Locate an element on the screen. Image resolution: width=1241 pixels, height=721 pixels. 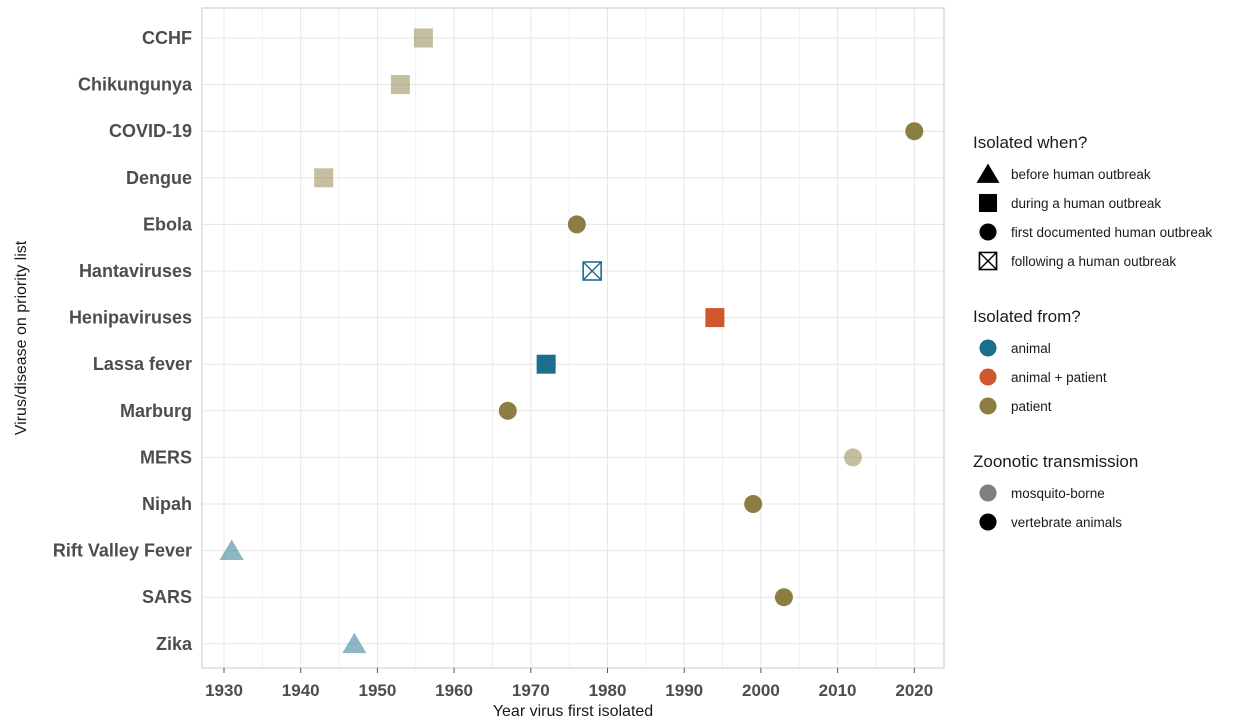
legend-label: animal + patient is located at coordinates (1059, 377).